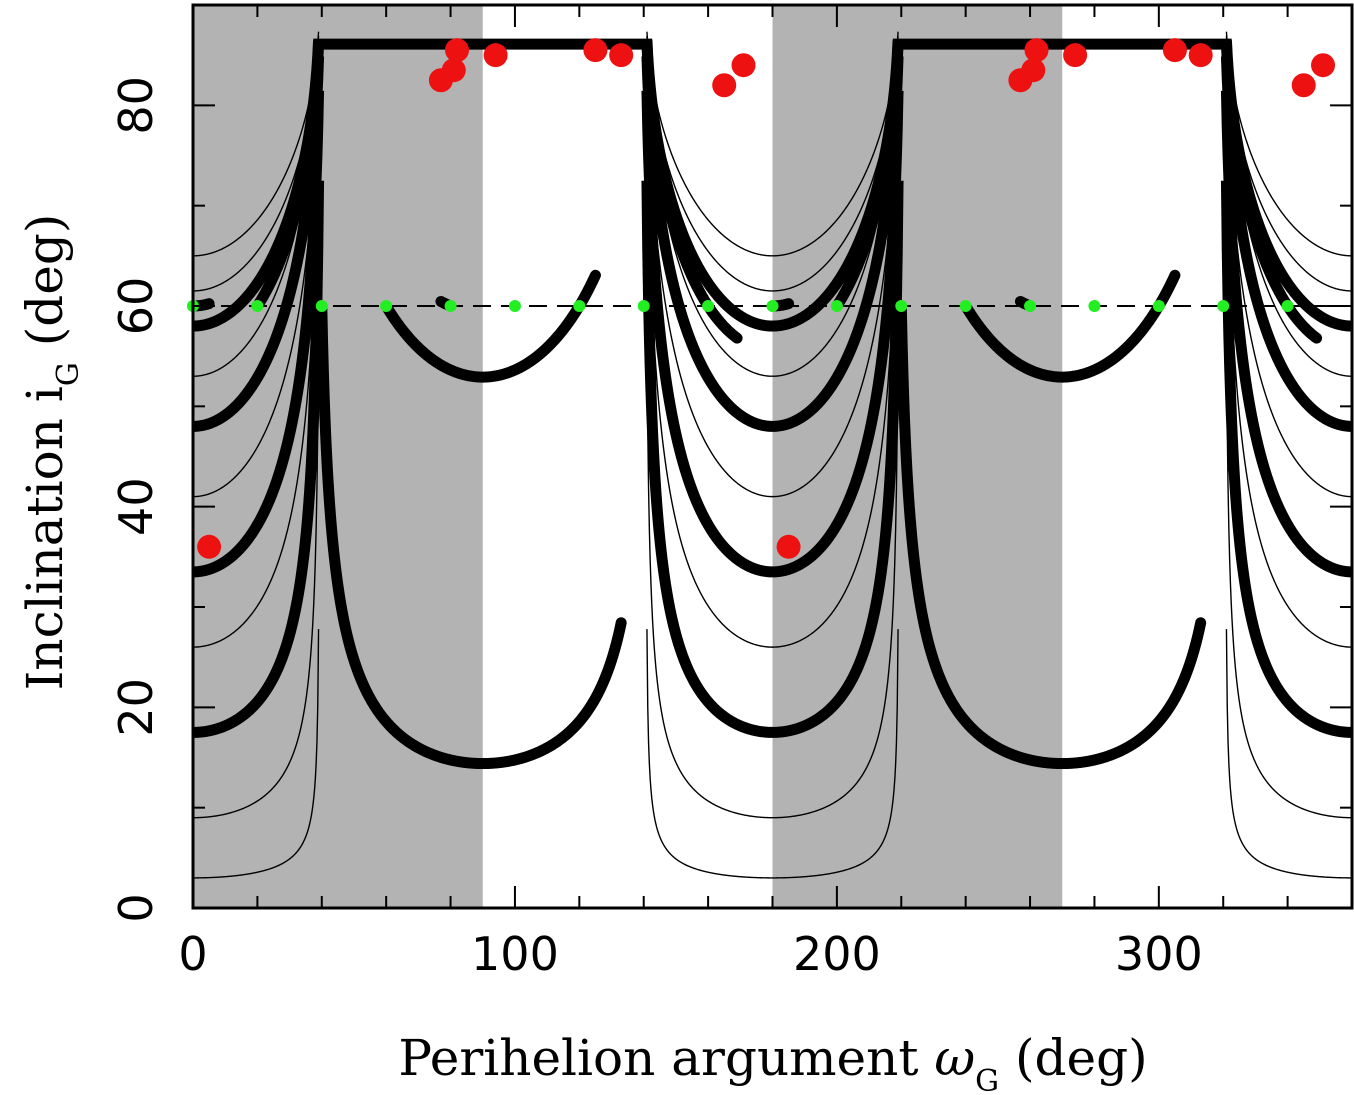 This screenshot has width=1354, height=1095. I want to click on y-tick-label-3: 60, so click(136, 306).